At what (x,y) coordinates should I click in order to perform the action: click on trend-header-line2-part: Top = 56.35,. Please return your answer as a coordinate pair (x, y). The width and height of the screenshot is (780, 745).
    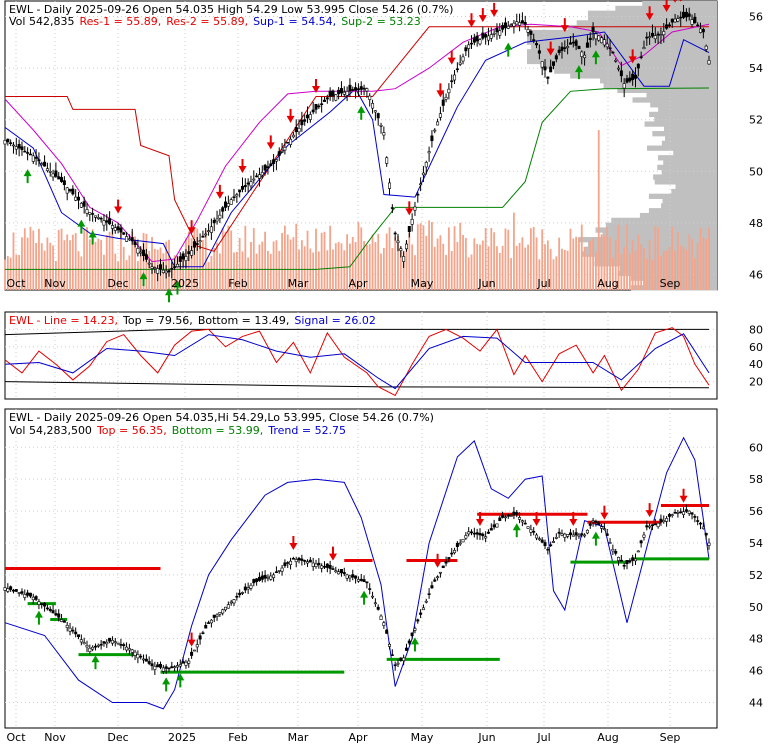
    Looking at the image, I should click on (131, 430).